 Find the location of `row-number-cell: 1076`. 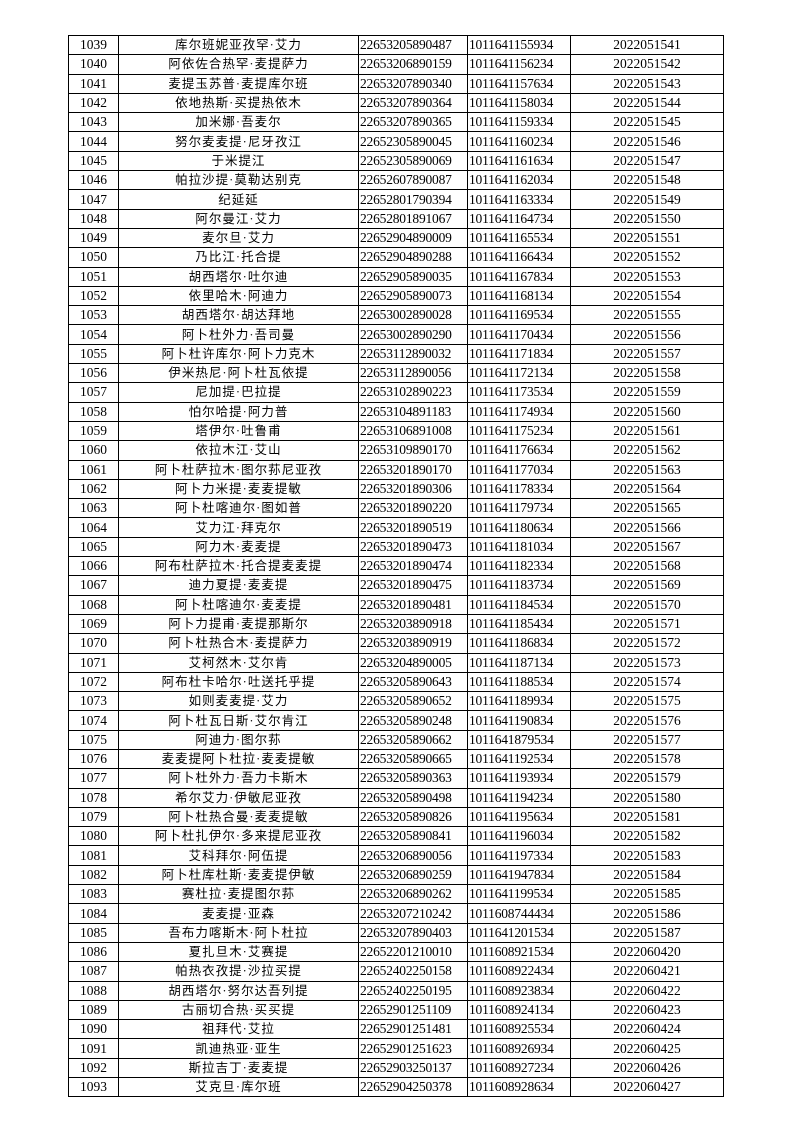

row-number-cell: 1076 is located at coordinates (93, 759).